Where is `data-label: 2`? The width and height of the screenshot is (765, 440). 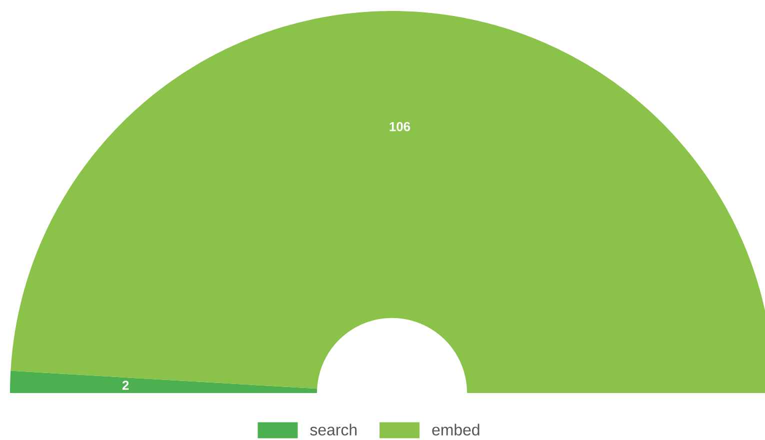
data-label: 2 is located at coordinates (125, 385).